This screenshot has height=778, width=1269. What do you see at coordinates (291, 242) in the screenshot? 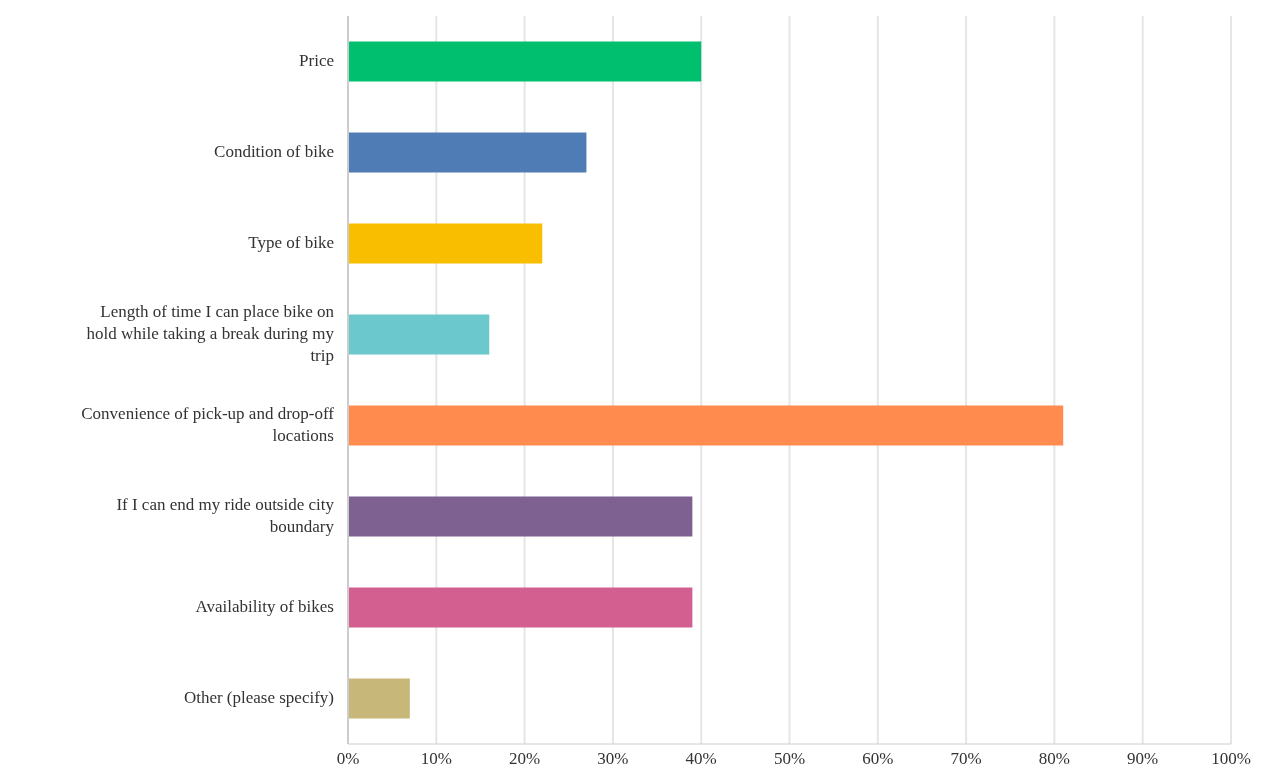
I see `y-tick-label: Type of bike` at bounding box center [291, 242].